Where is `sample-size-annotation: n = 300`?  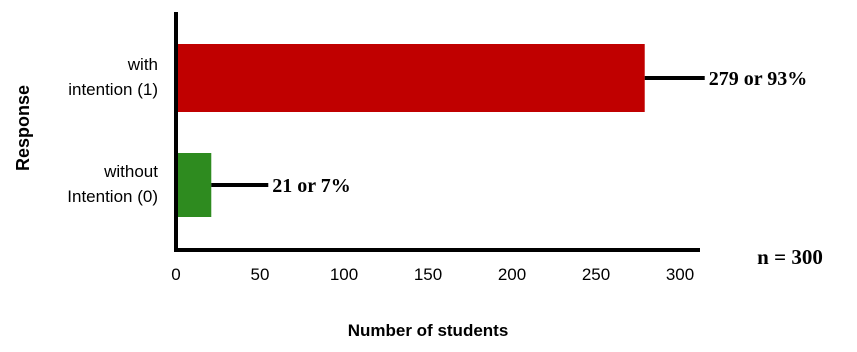 sample-size-annotation: n = 300 is located at coordinates (790, 257).